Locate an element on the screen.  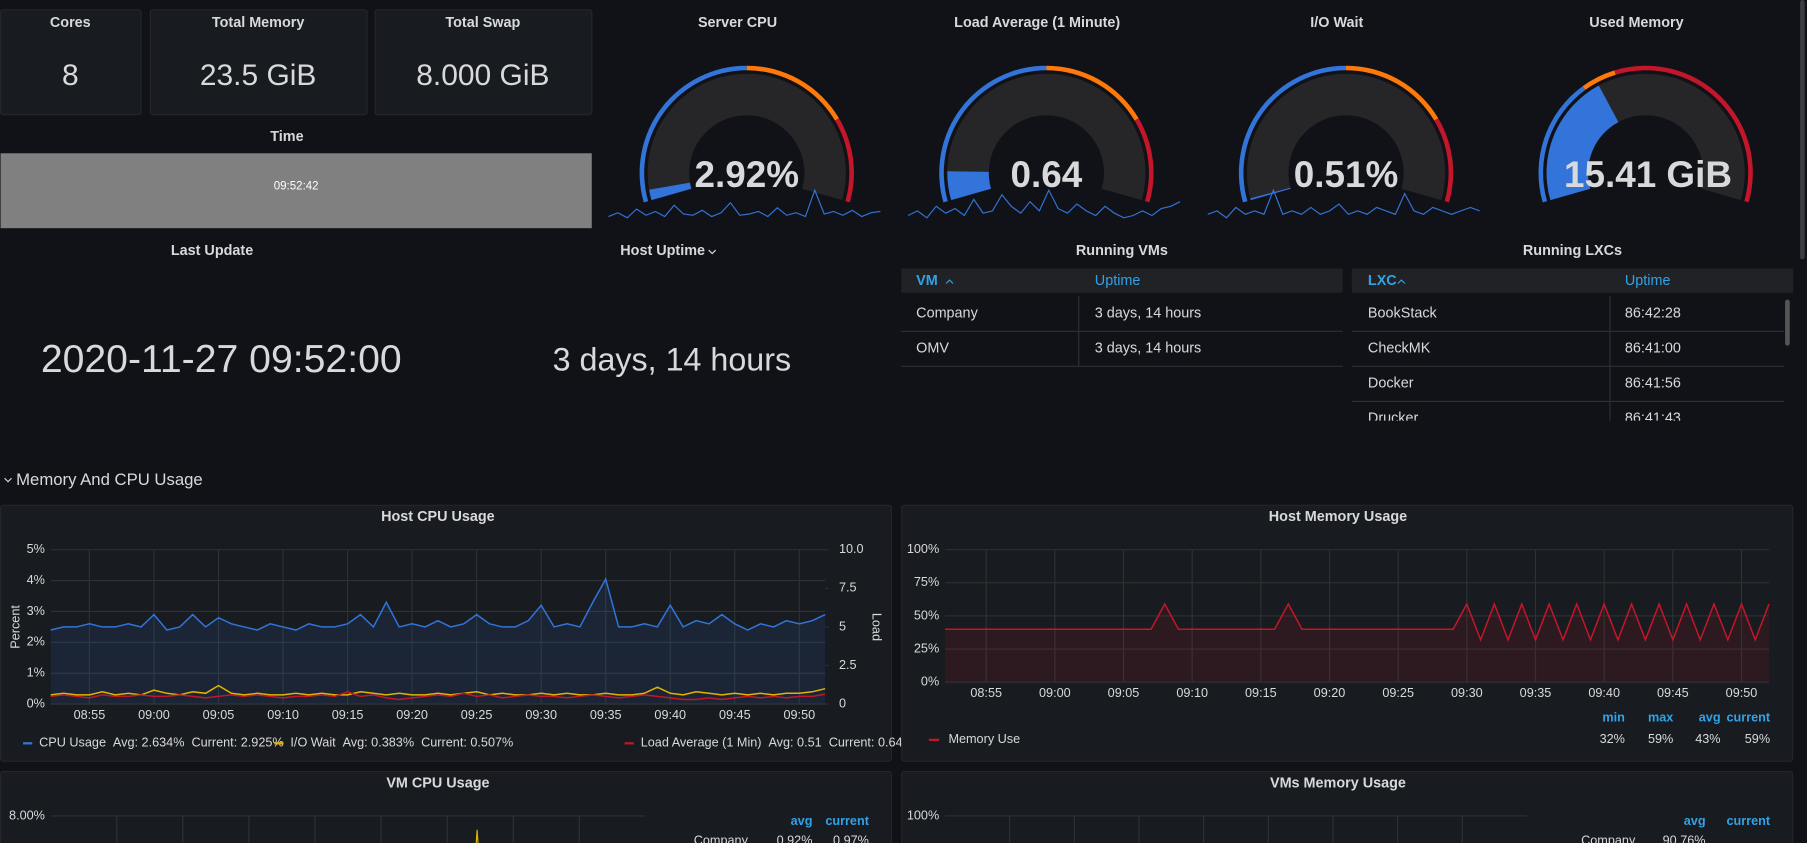
stat-title: Total Memory is located at coordinates (258, 23).